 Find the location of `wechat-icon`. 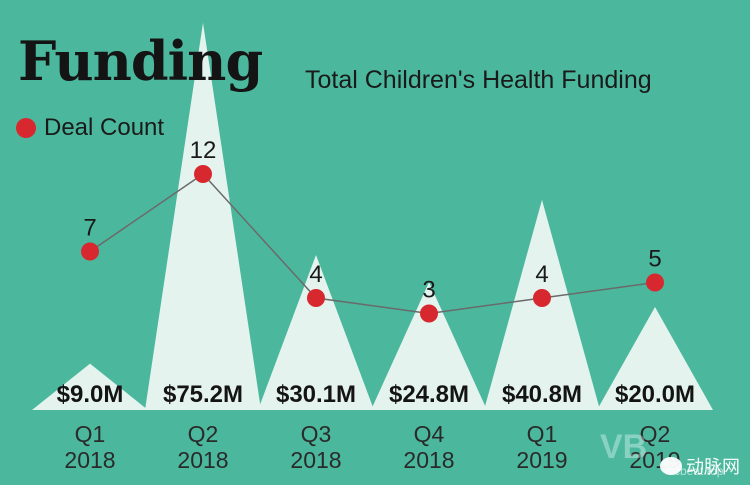

wechat-icon is located at coordinates (671, 466).